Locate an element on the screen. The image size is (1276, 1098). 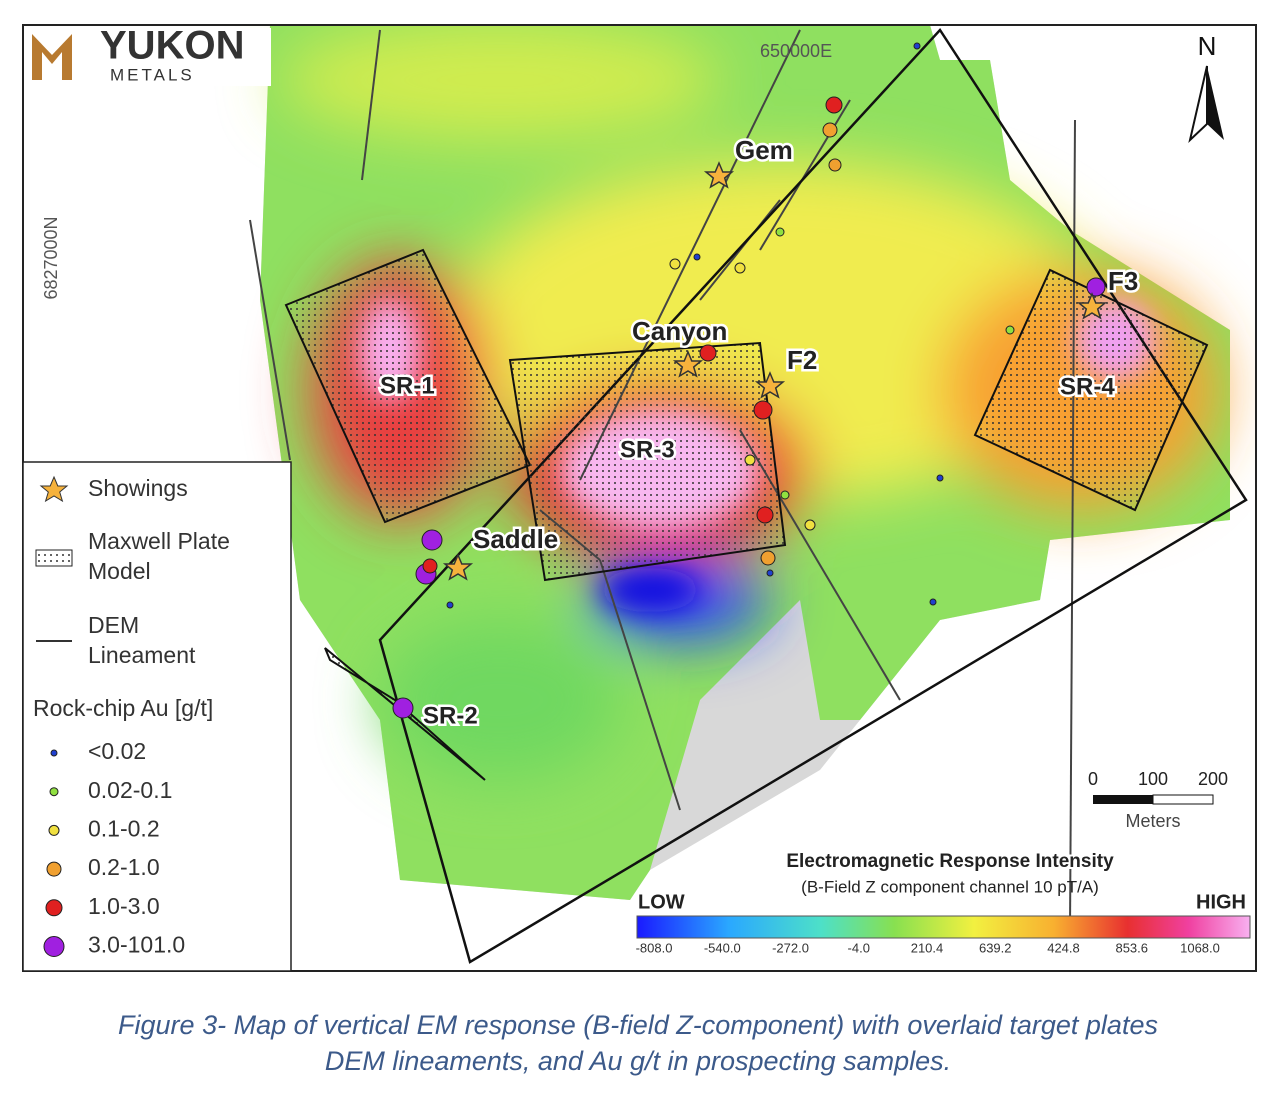
label-sr2: SR-2 is located at coordinates (450, 715).